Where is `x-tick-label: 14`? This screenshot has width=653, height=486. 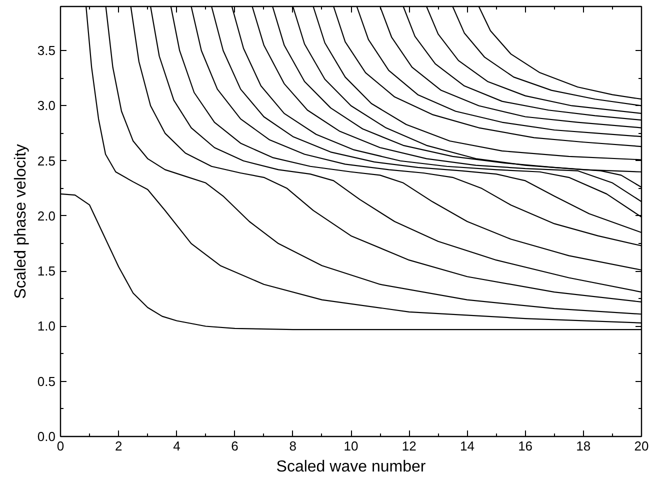 x-tick-label: 14 is located at coordinates (467, 446).